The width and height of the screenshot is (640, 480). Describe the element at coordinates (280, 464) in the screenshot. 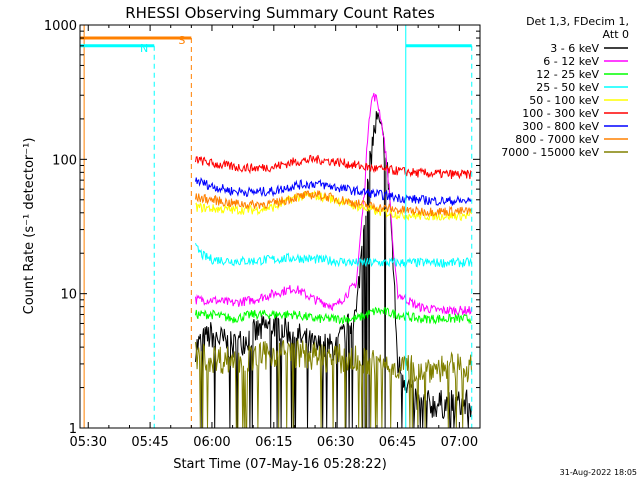

I see `x-axis-label: Start Time (07-May-16 05:28:22)` at that location.